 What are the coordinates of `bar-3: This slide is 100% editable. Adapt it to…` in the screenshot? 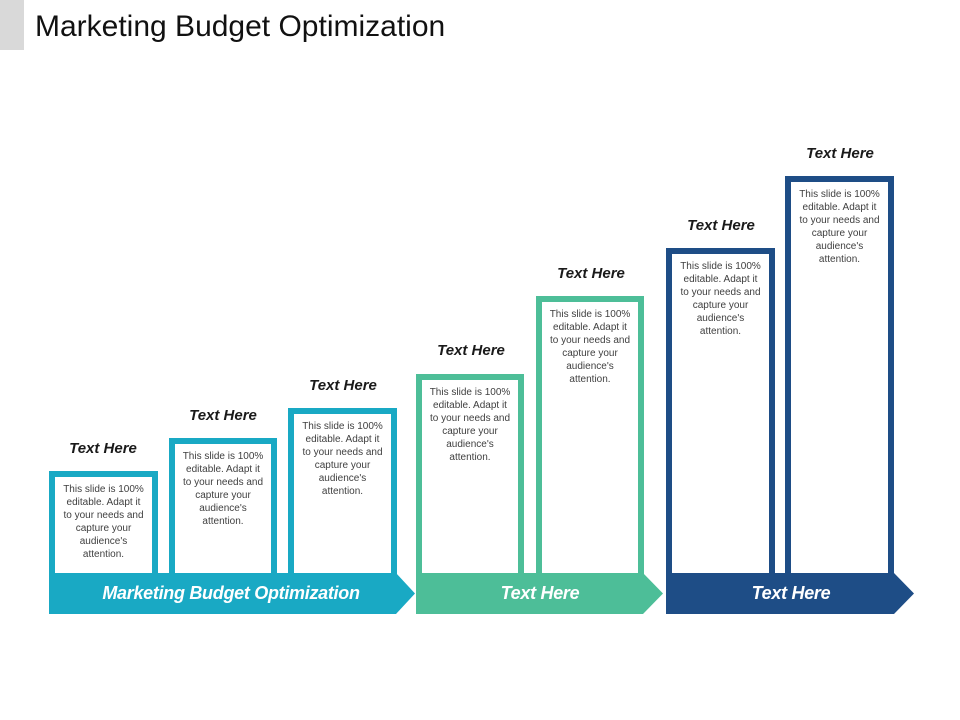 It's located at (342, 491).